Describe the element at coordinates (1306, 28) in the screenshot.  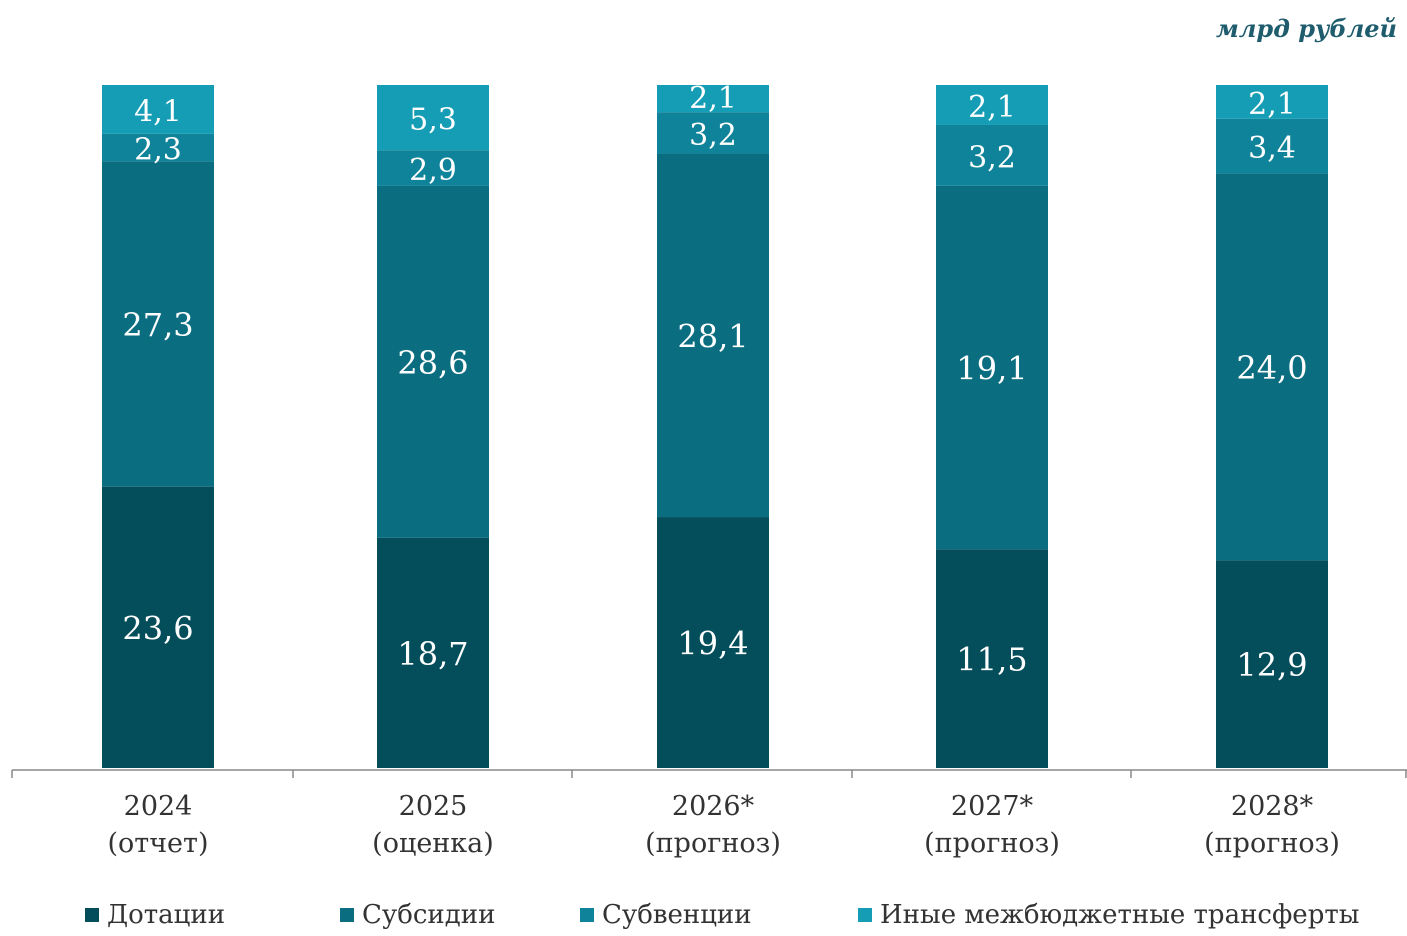
I see `unit-label: млрд рублей` at that location.